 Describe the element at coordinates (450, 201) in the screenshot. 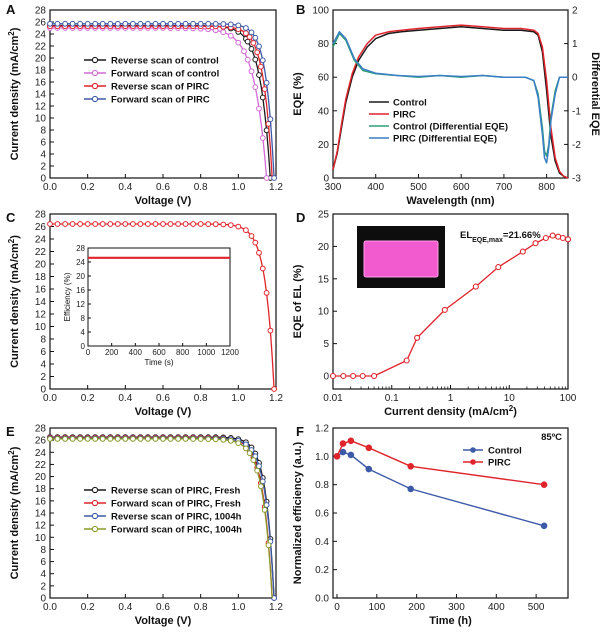

I see `x-axis-label: Wavelength (nm)` at that location.